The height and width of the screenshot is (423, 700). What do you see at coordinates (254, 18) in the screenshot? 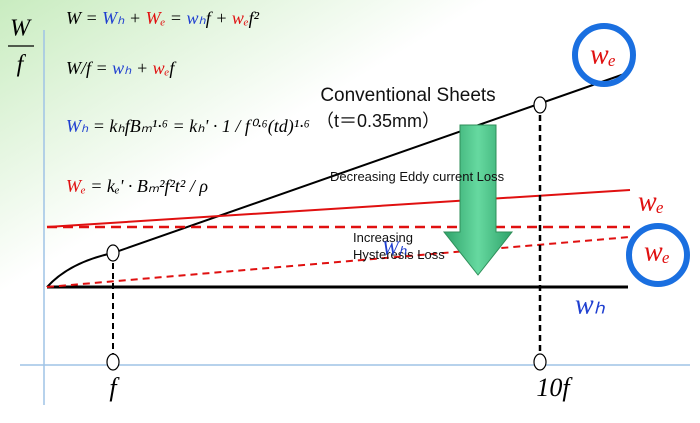
I see `formula-part: f²` at bounding box center [254, 18].